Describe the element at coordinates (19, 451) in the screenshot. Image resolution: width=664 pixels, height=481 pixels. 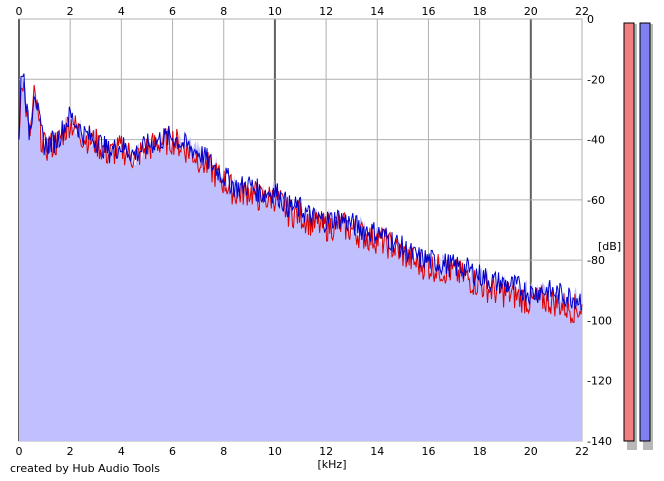
I see `x-tick-label-bottom: 0` at that location.